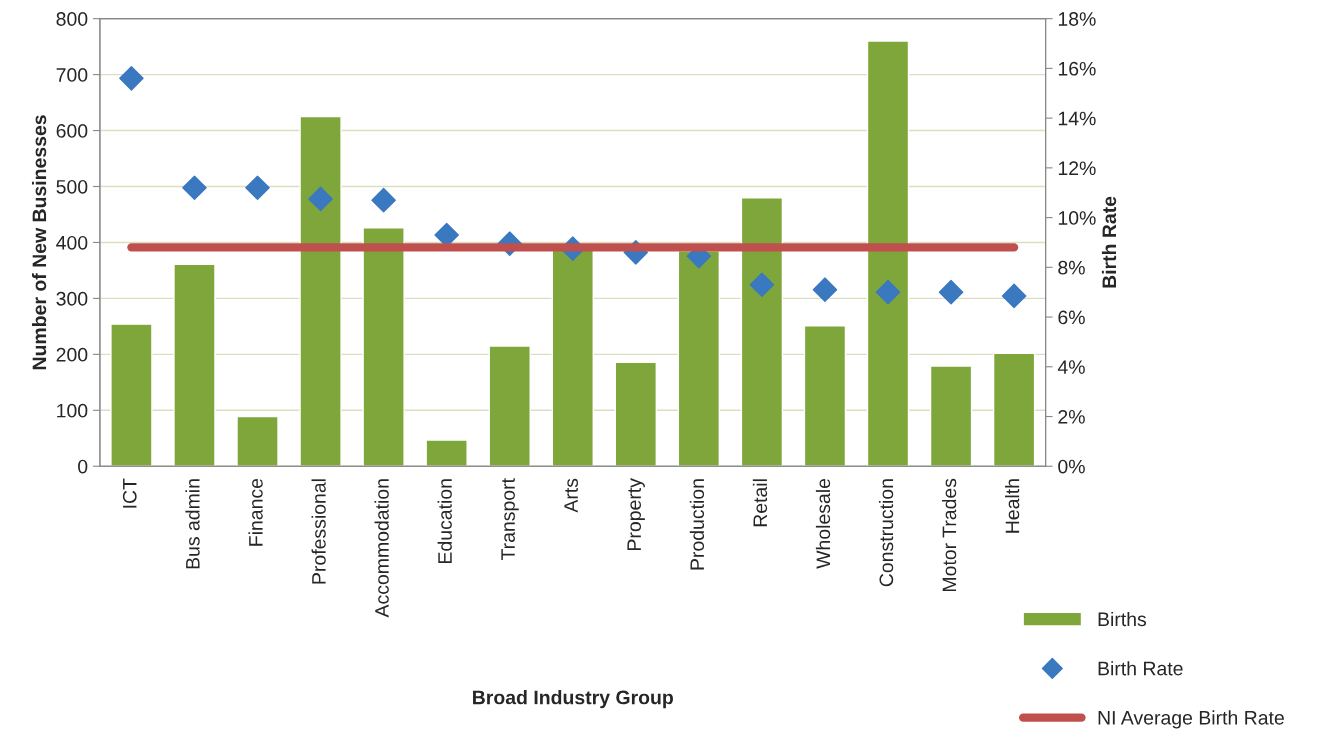 This screenshot has height=746, width=1332. I want to click on y-tick-label: 500, so click(72, 186).